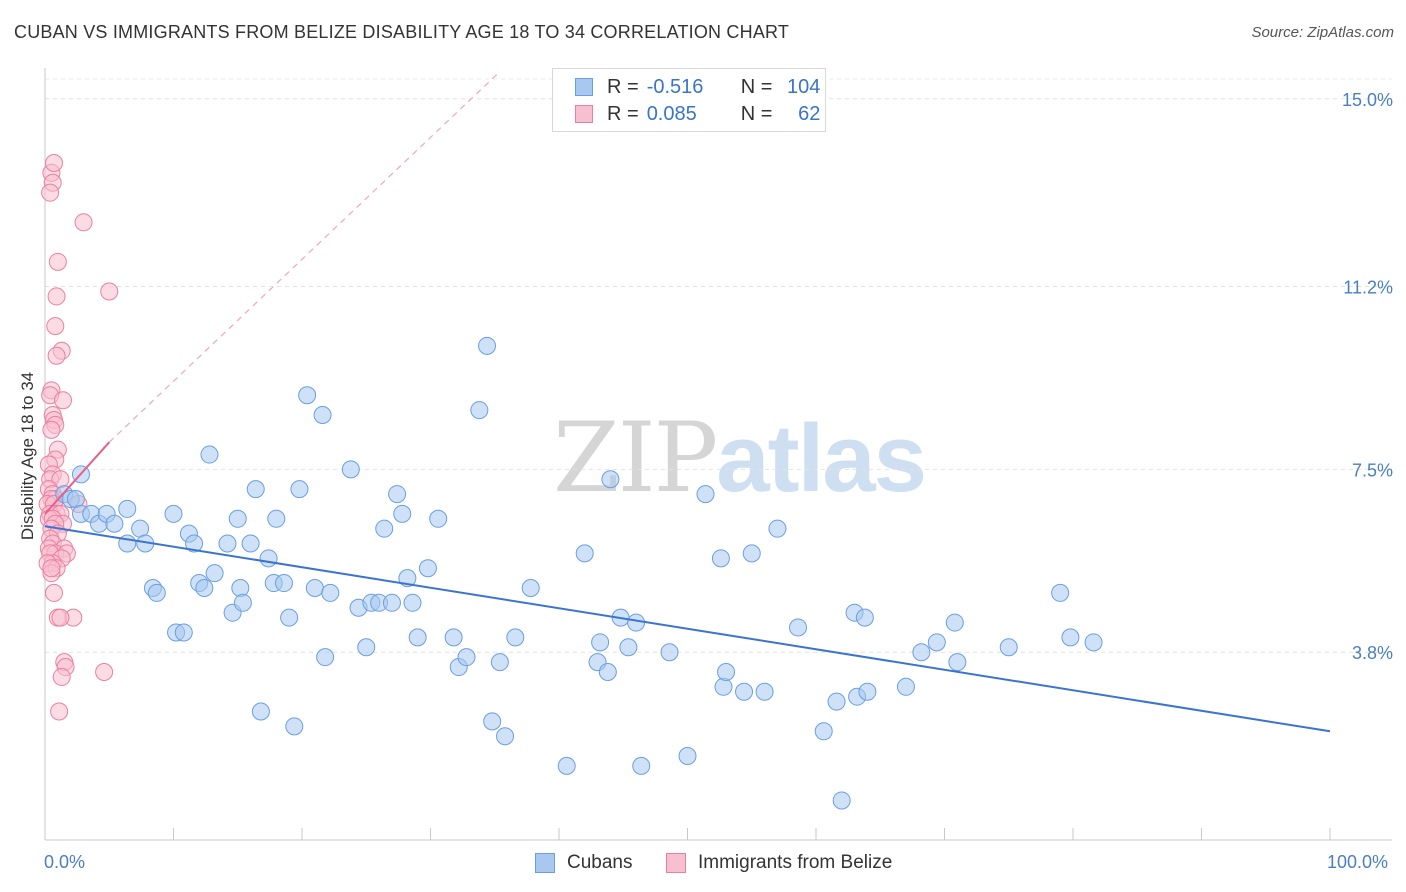 Image resolution: width=1406 pixels, height=892 pixels. Describe the element at coordinates (303, 258) in the screenshot. I see `trend-extension-immigrants-from-belize` at that location.